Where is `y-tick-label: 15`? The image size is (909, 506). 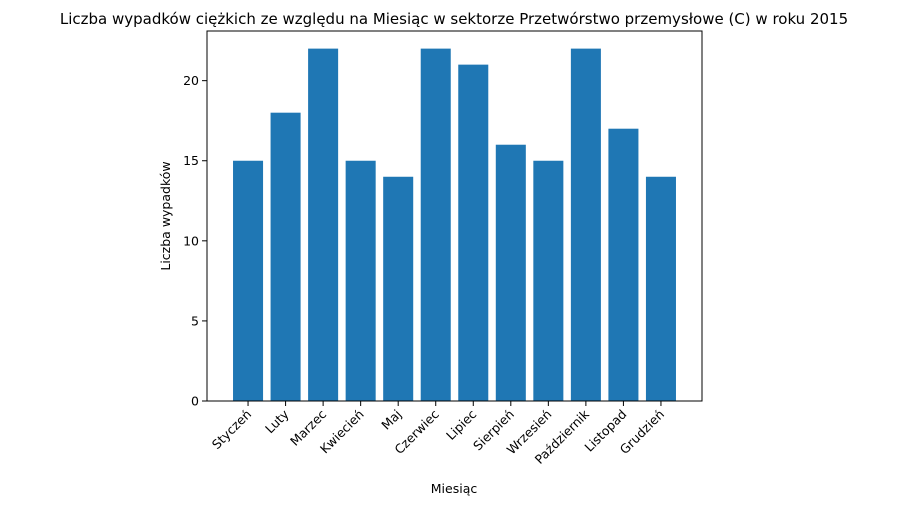
y-tick-label: 15 is located at coordinates (191, 160).